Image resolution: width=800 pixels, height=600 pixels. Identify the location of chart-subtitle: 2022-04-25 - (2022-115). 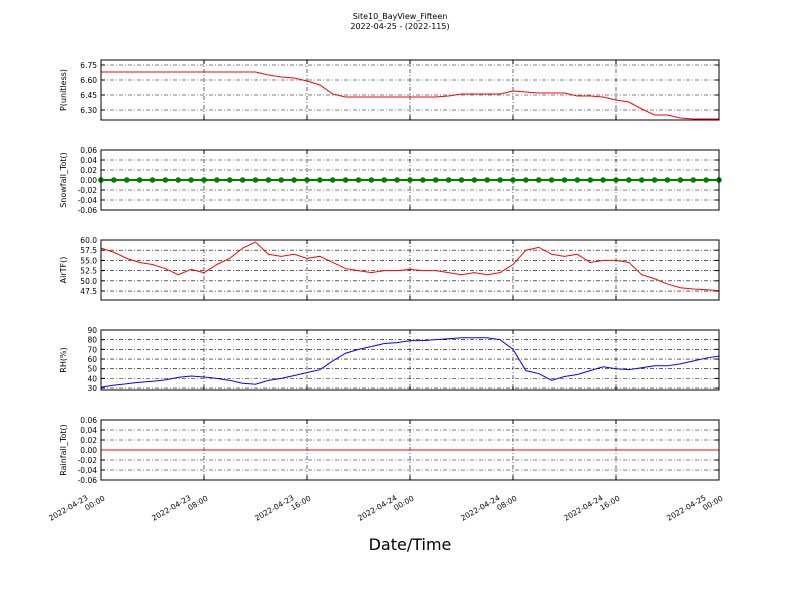
(399, 26).